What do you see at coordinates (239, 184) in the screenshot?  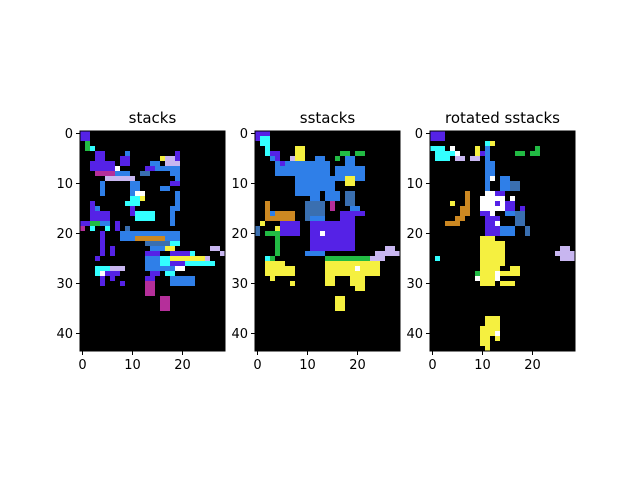 I see `y-tick-label: 10` at bounding box center [239, 184].